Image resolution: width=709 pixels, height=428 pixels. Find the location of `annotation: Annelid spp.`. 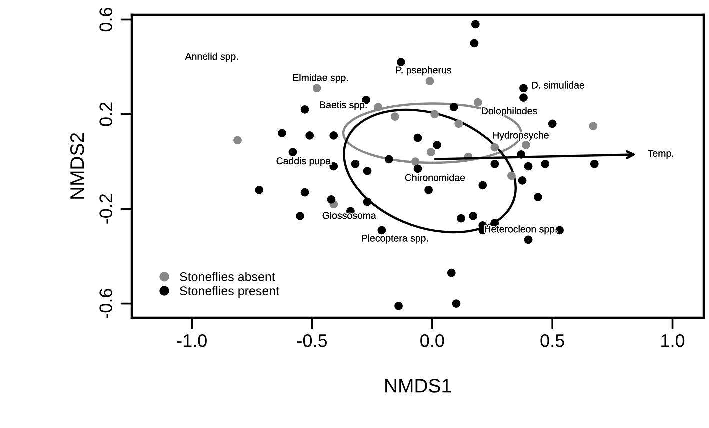

annotation: Annelid spp. is located at coordinates (211, 57).